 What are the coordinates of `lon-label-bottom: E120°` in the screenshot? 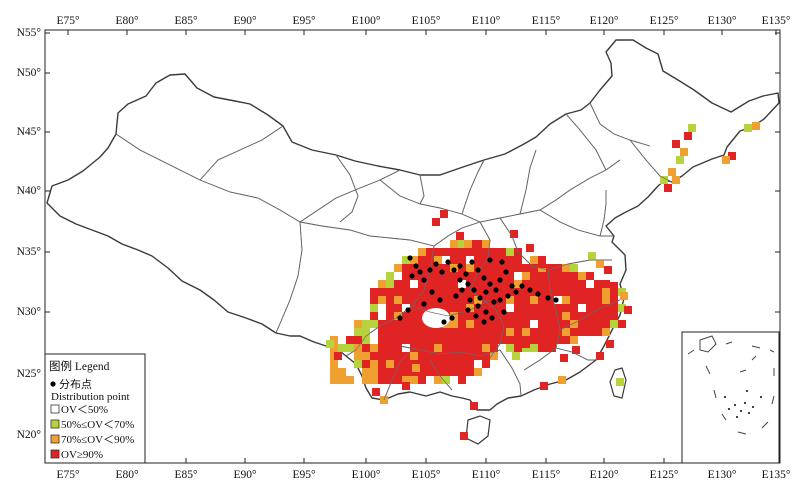 It's located at (604, 475).